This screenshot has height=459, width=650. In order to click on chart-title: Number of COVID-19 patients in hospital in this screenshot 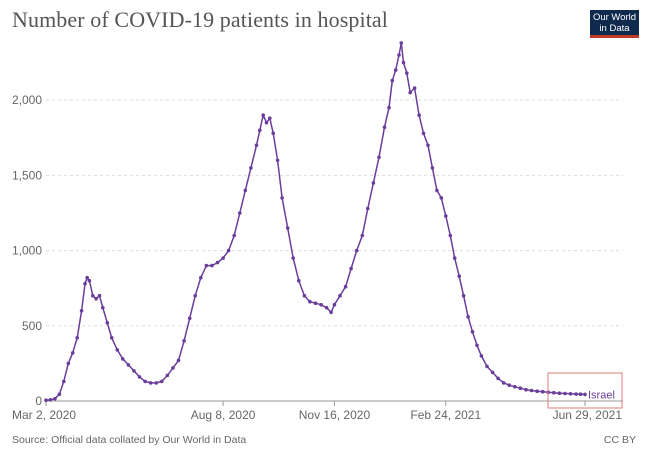, I will do `click(200, 19)`.